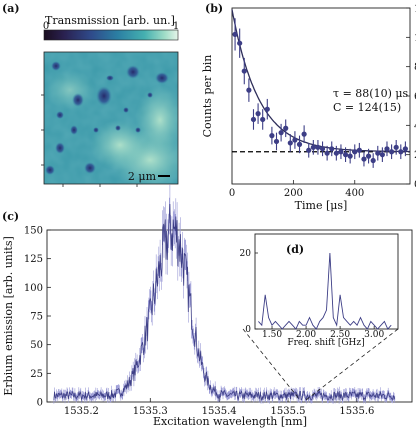 The height and width of the screenshot is (430, 416). I want to click on x-tick-label: 1535.3, so click(150, 411).